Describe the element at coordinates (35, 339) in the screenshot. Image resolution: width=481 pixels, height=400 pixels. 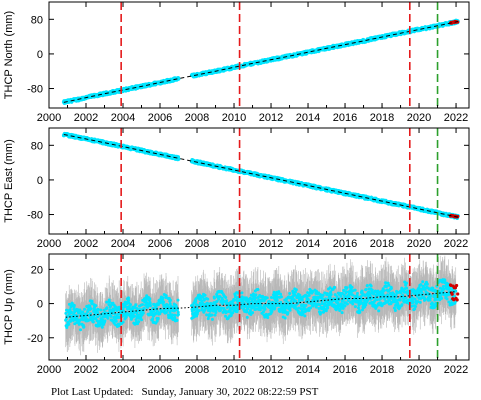
I see `y-tick-label: -20` at that location.